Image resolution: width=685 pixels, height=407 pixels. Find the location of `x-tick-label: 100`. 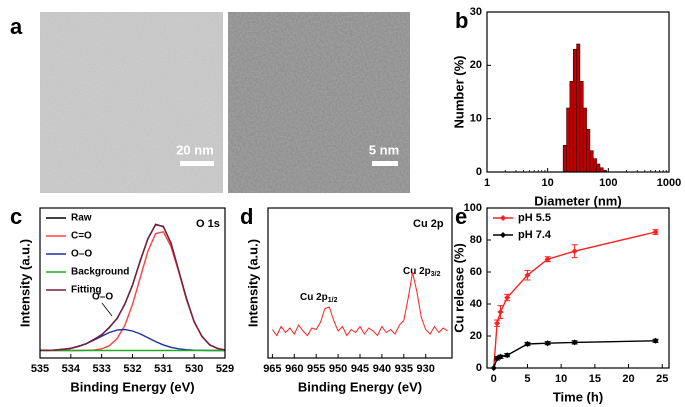

x-tick-label: 100 is located at coordinates (608, 183).